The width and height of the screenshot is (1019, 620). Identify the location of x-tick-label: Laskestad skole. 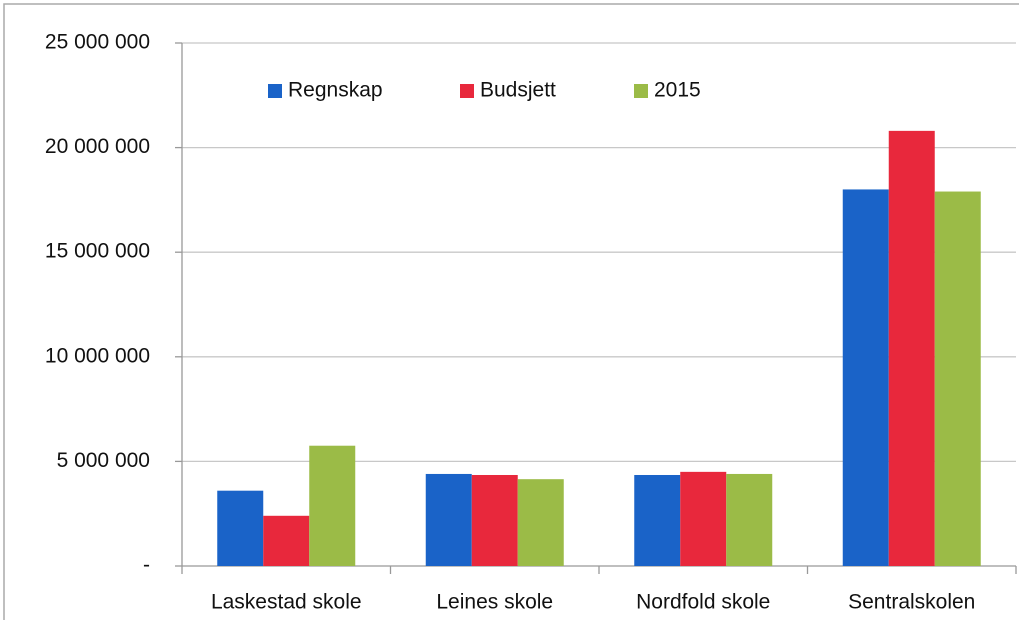
(286, 602).